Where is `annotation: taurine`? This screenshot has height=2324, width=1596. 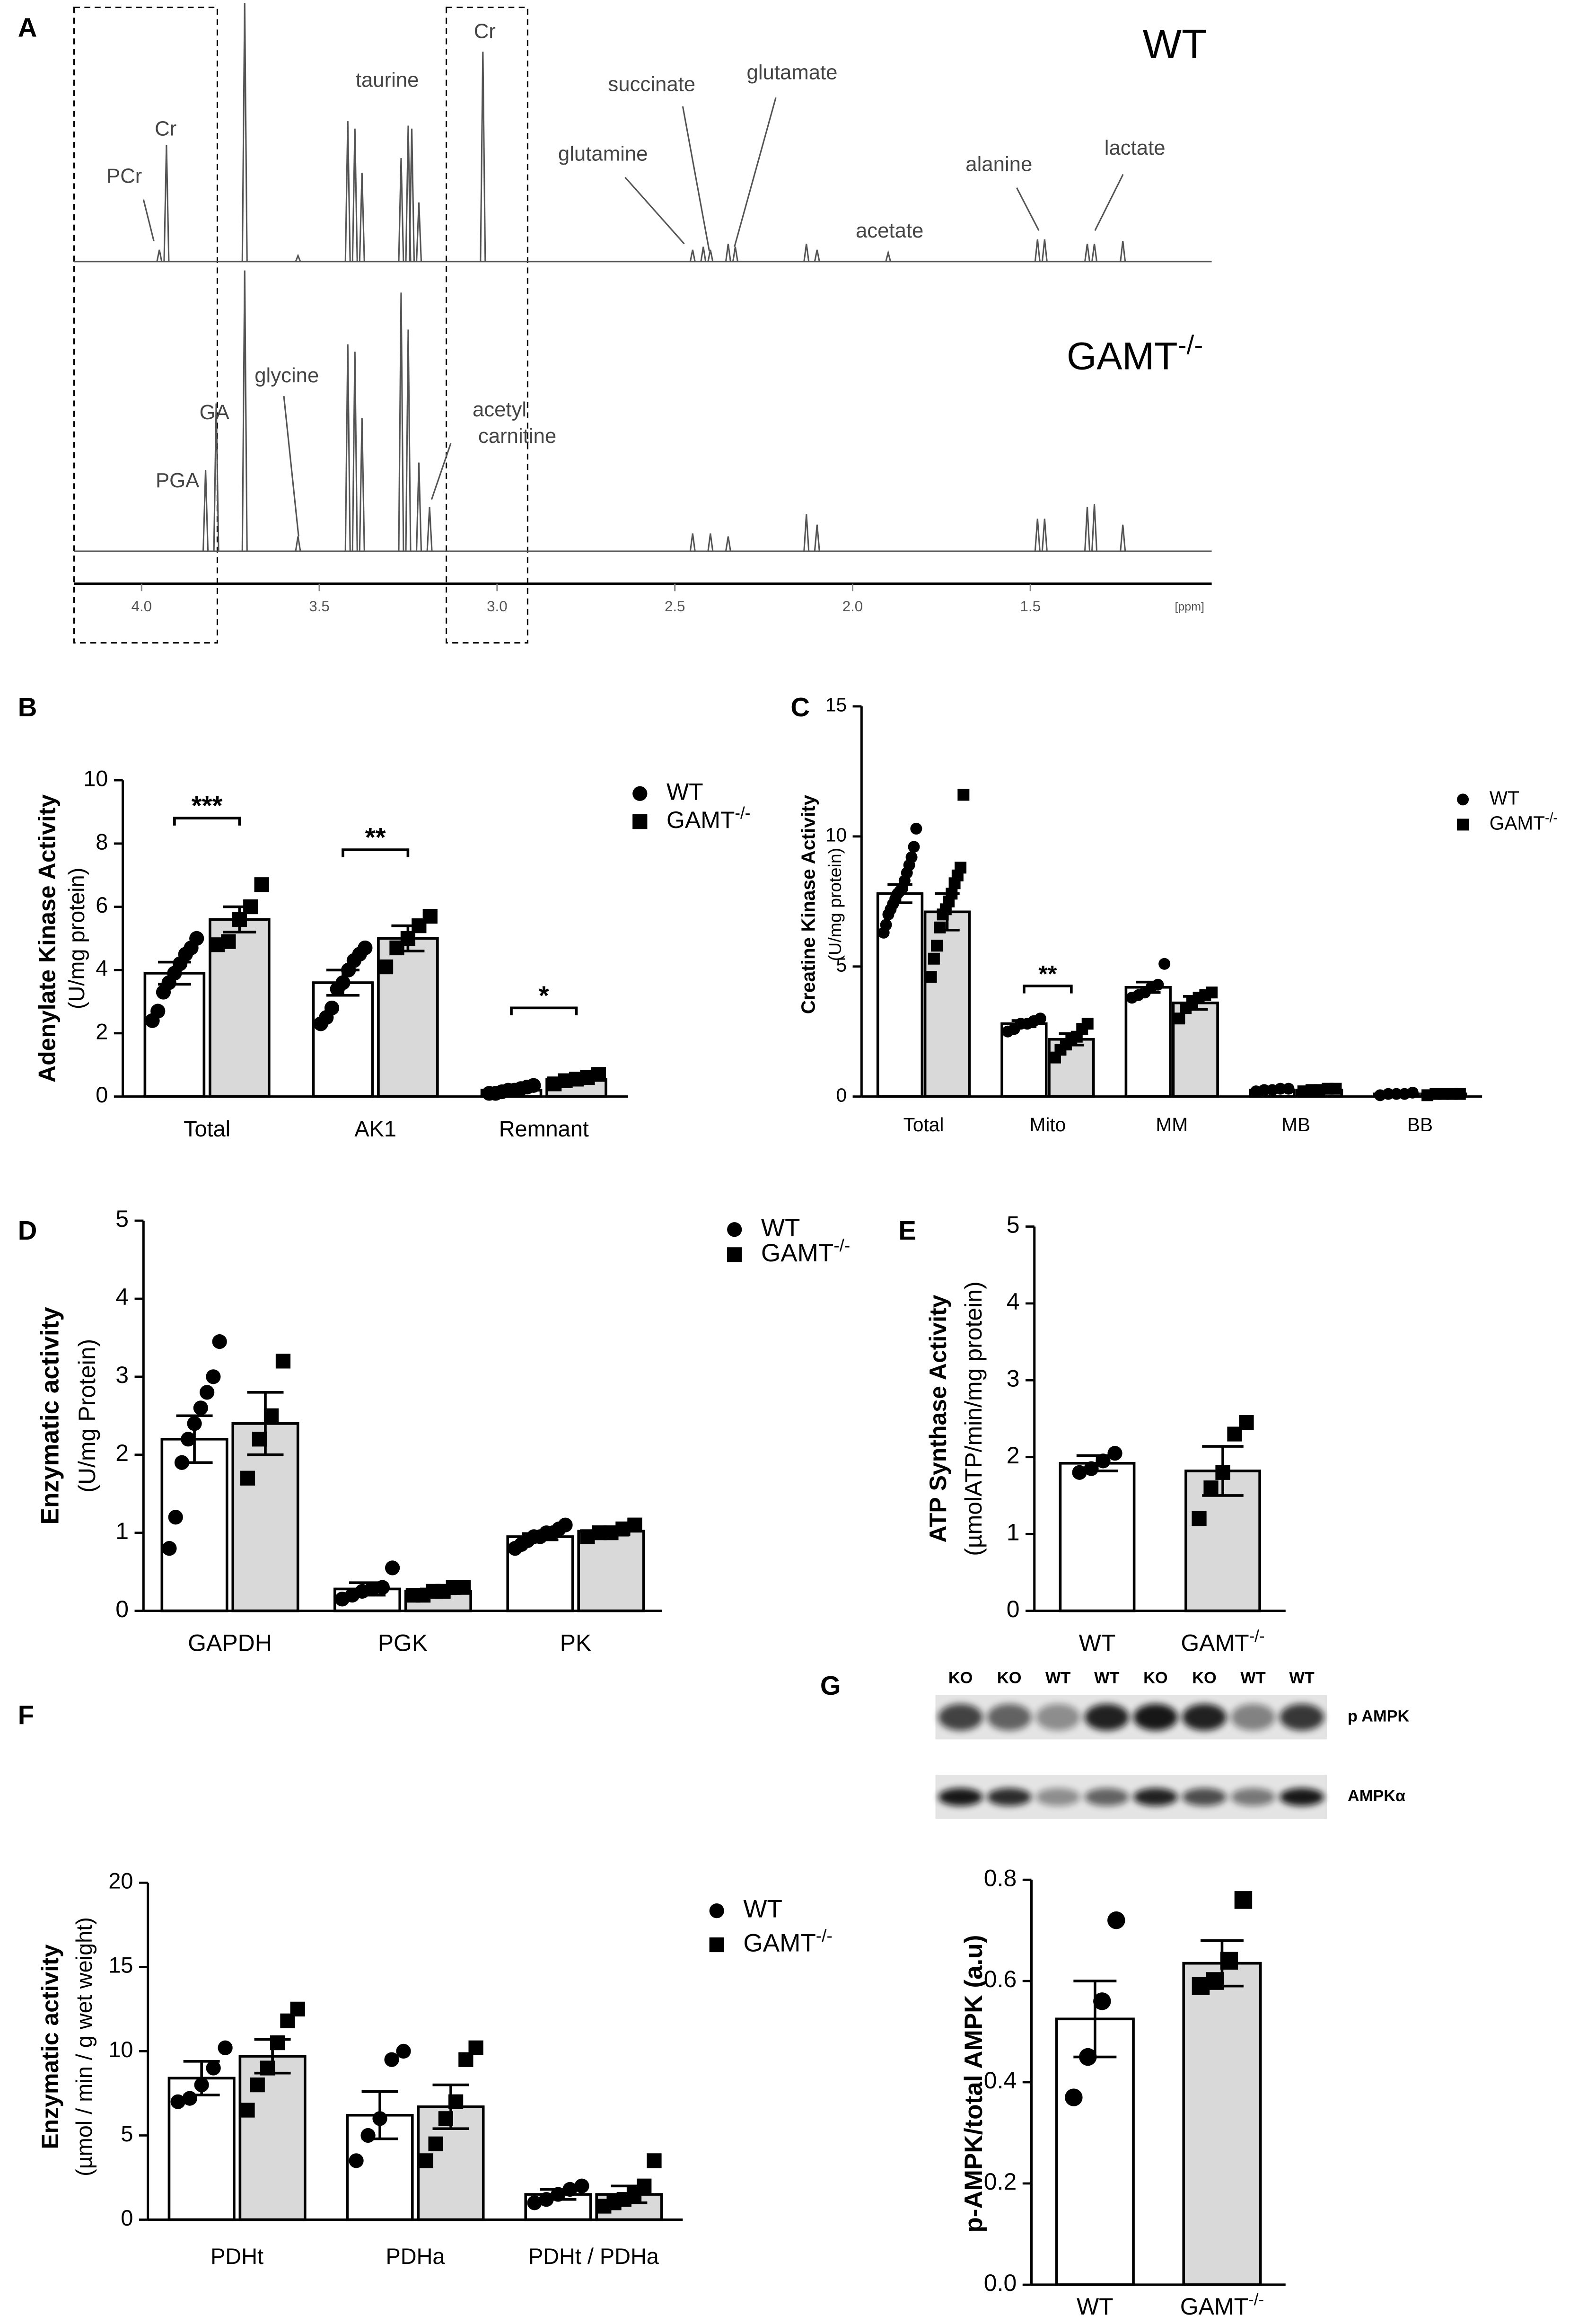
annotation: taurine is located at coordinates (388, 79).